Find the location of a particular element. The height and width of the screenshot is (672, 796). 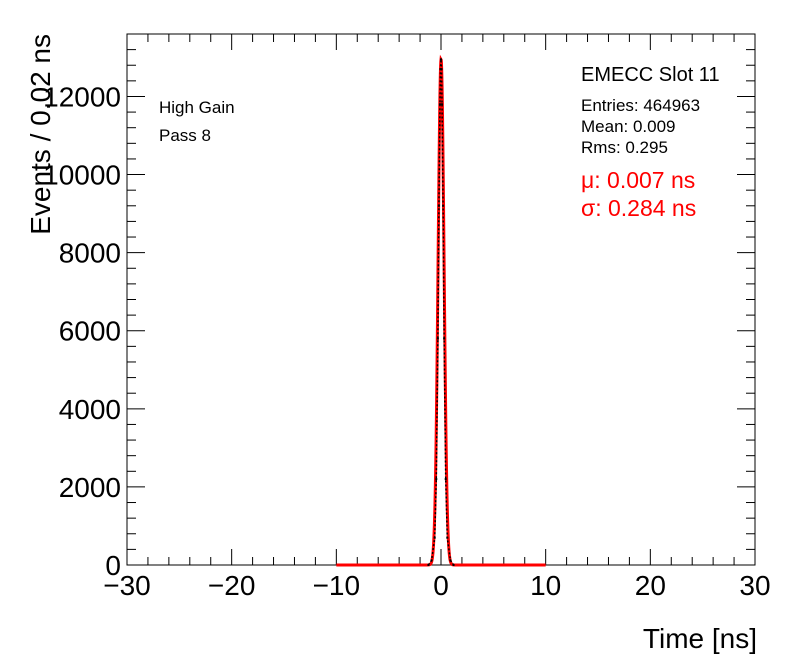

x-tick-label: −20 is located at coordinates (232, 585).